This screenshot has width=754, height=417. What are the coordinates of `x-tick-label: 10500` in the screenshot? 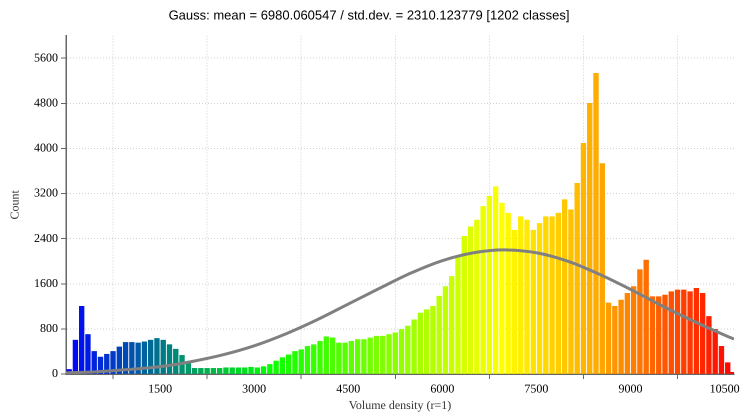 It's located at (725, 388).